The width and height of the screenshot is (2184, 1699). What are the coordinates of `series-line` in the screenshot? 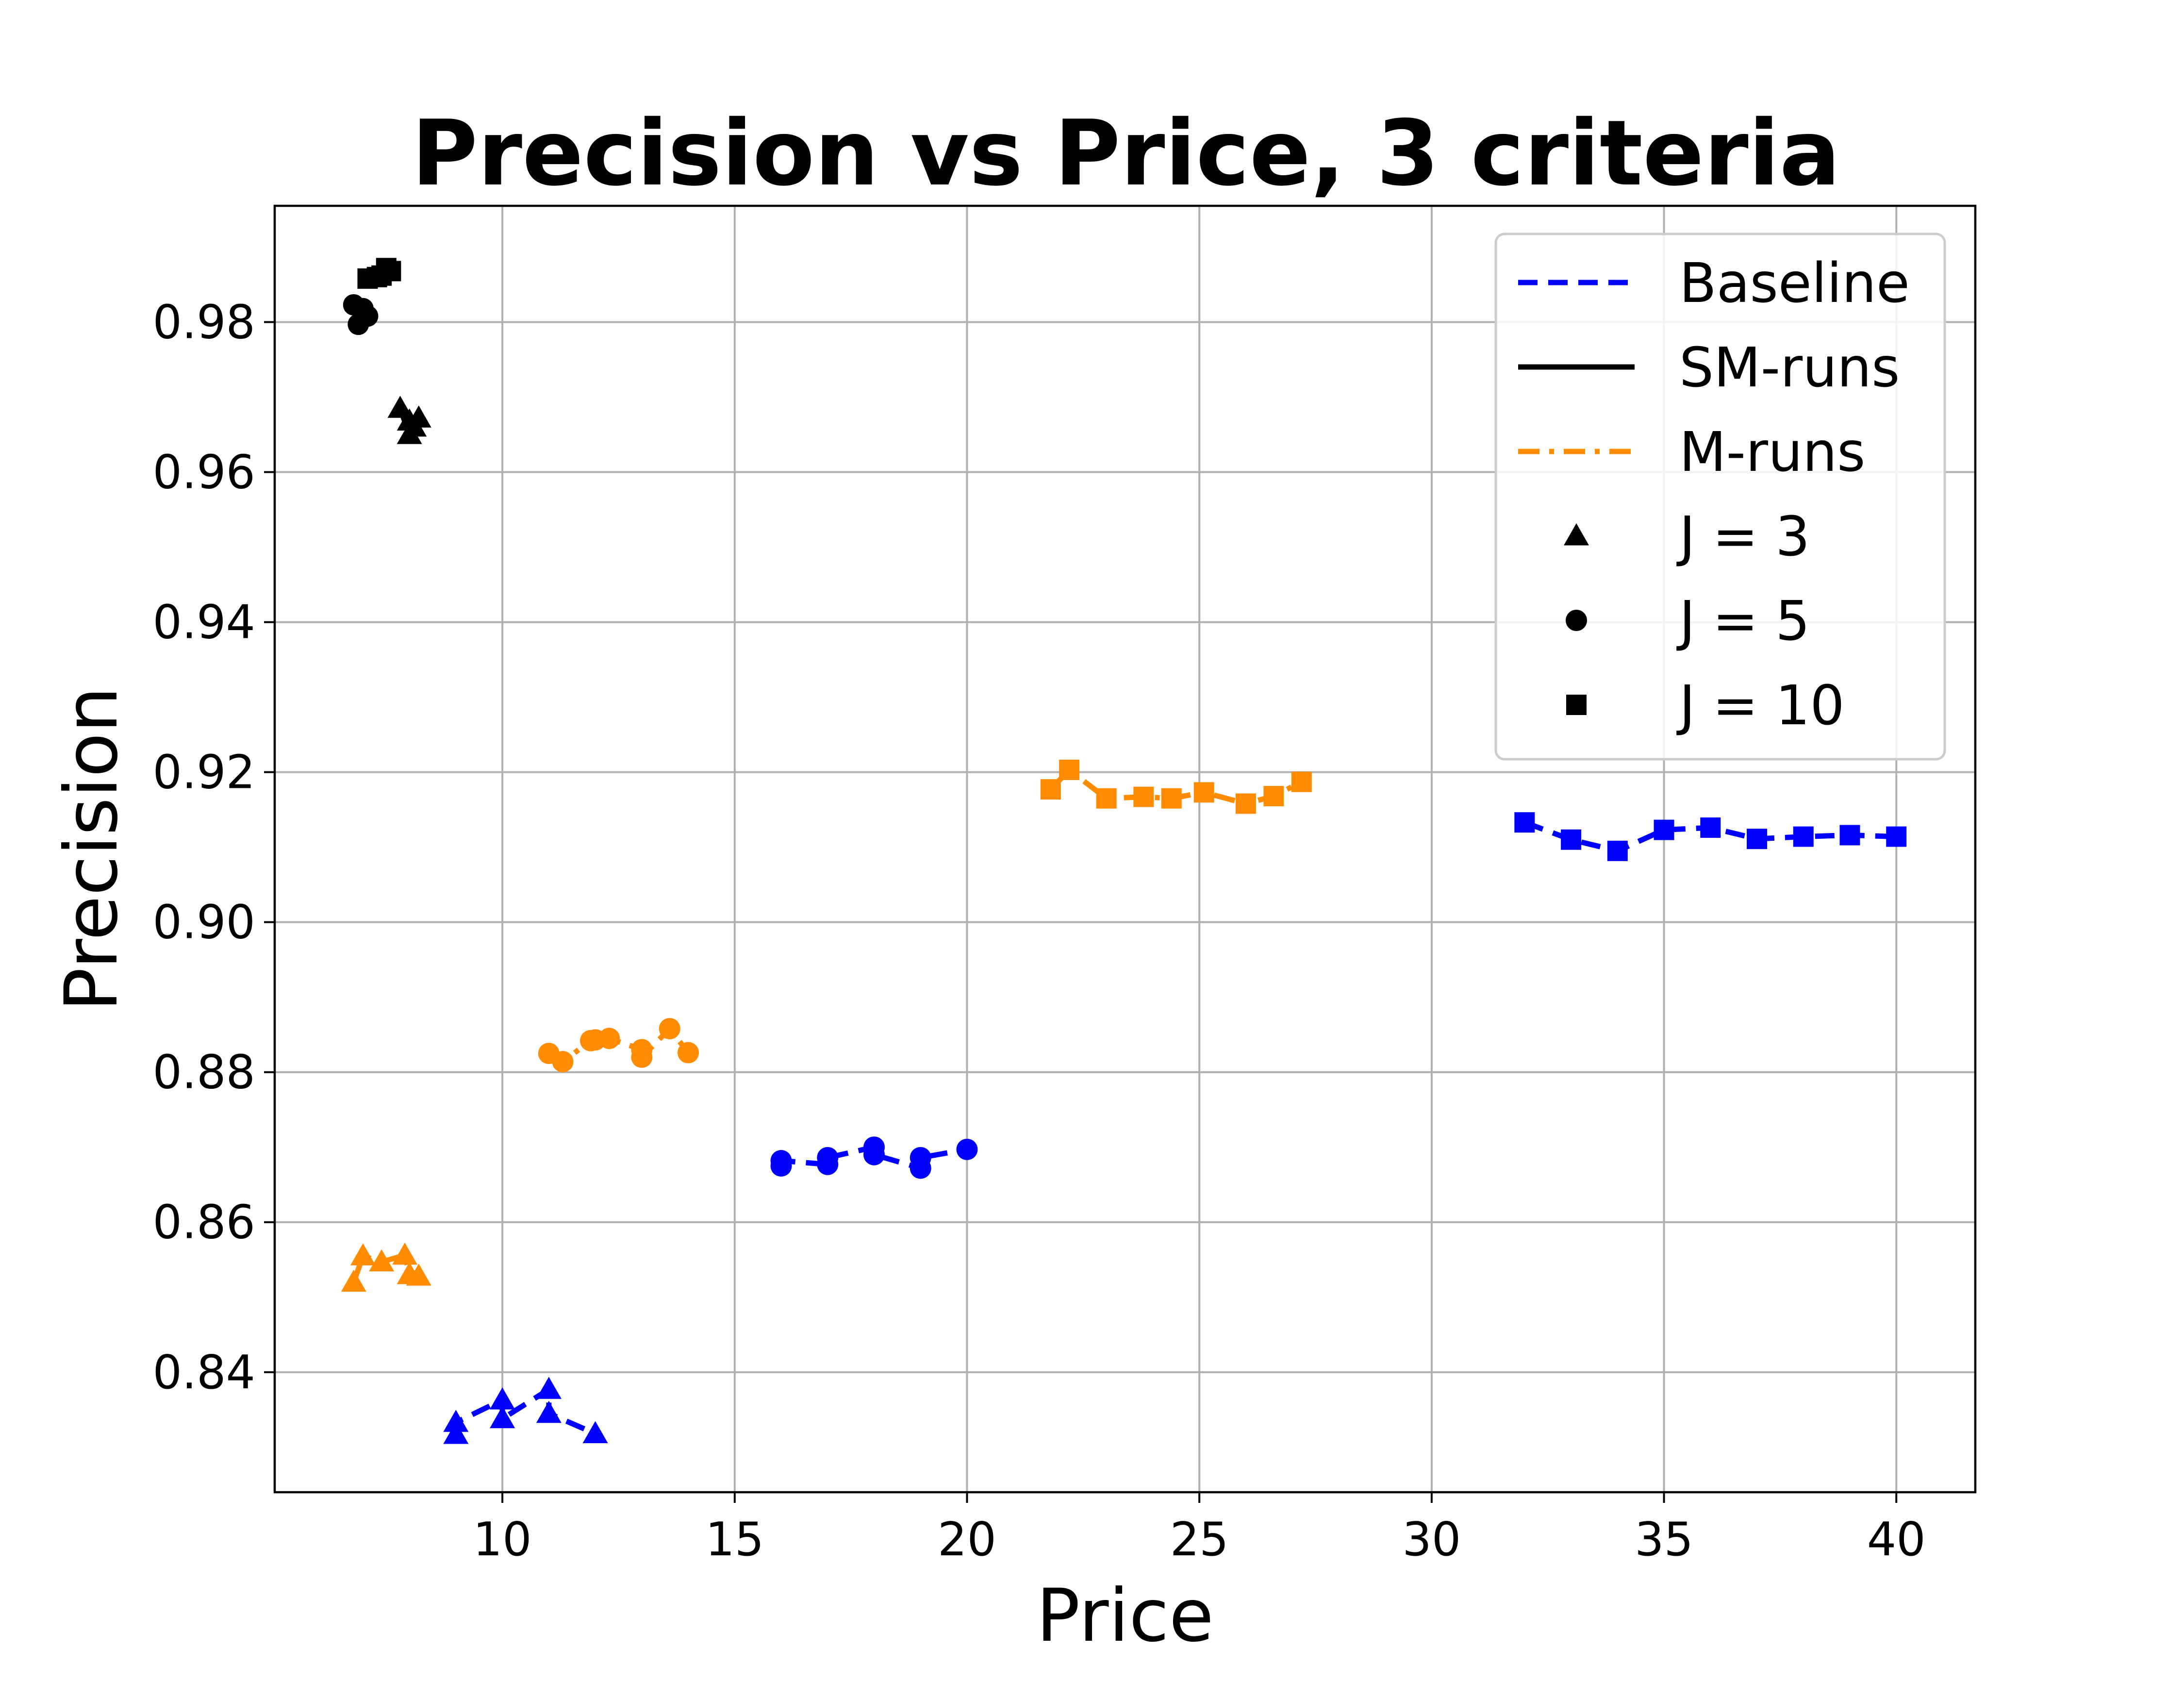 It's located at (619, 1045).